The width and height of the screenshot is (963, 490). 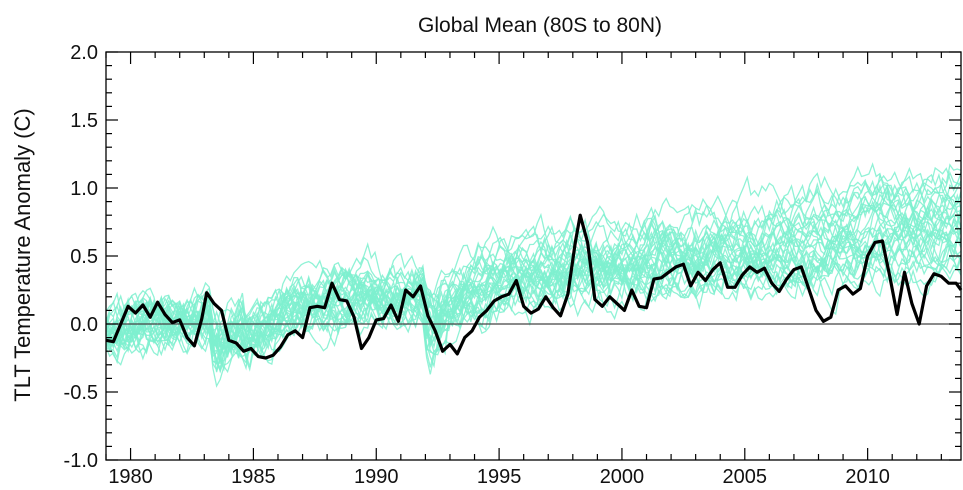 I want to click on x-tick-label: 1995, so click(x=499, y=477).